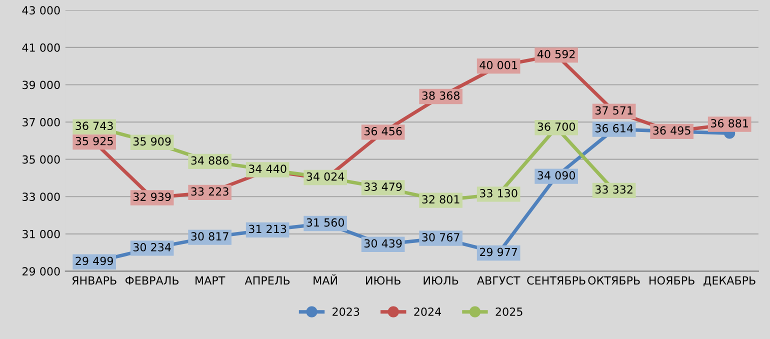 The image size is (770, 339). Describe the element at coordinates (556, 280) in the screenshot. I see `x-tick-label: СЕНТЯБРЬ` at that location.